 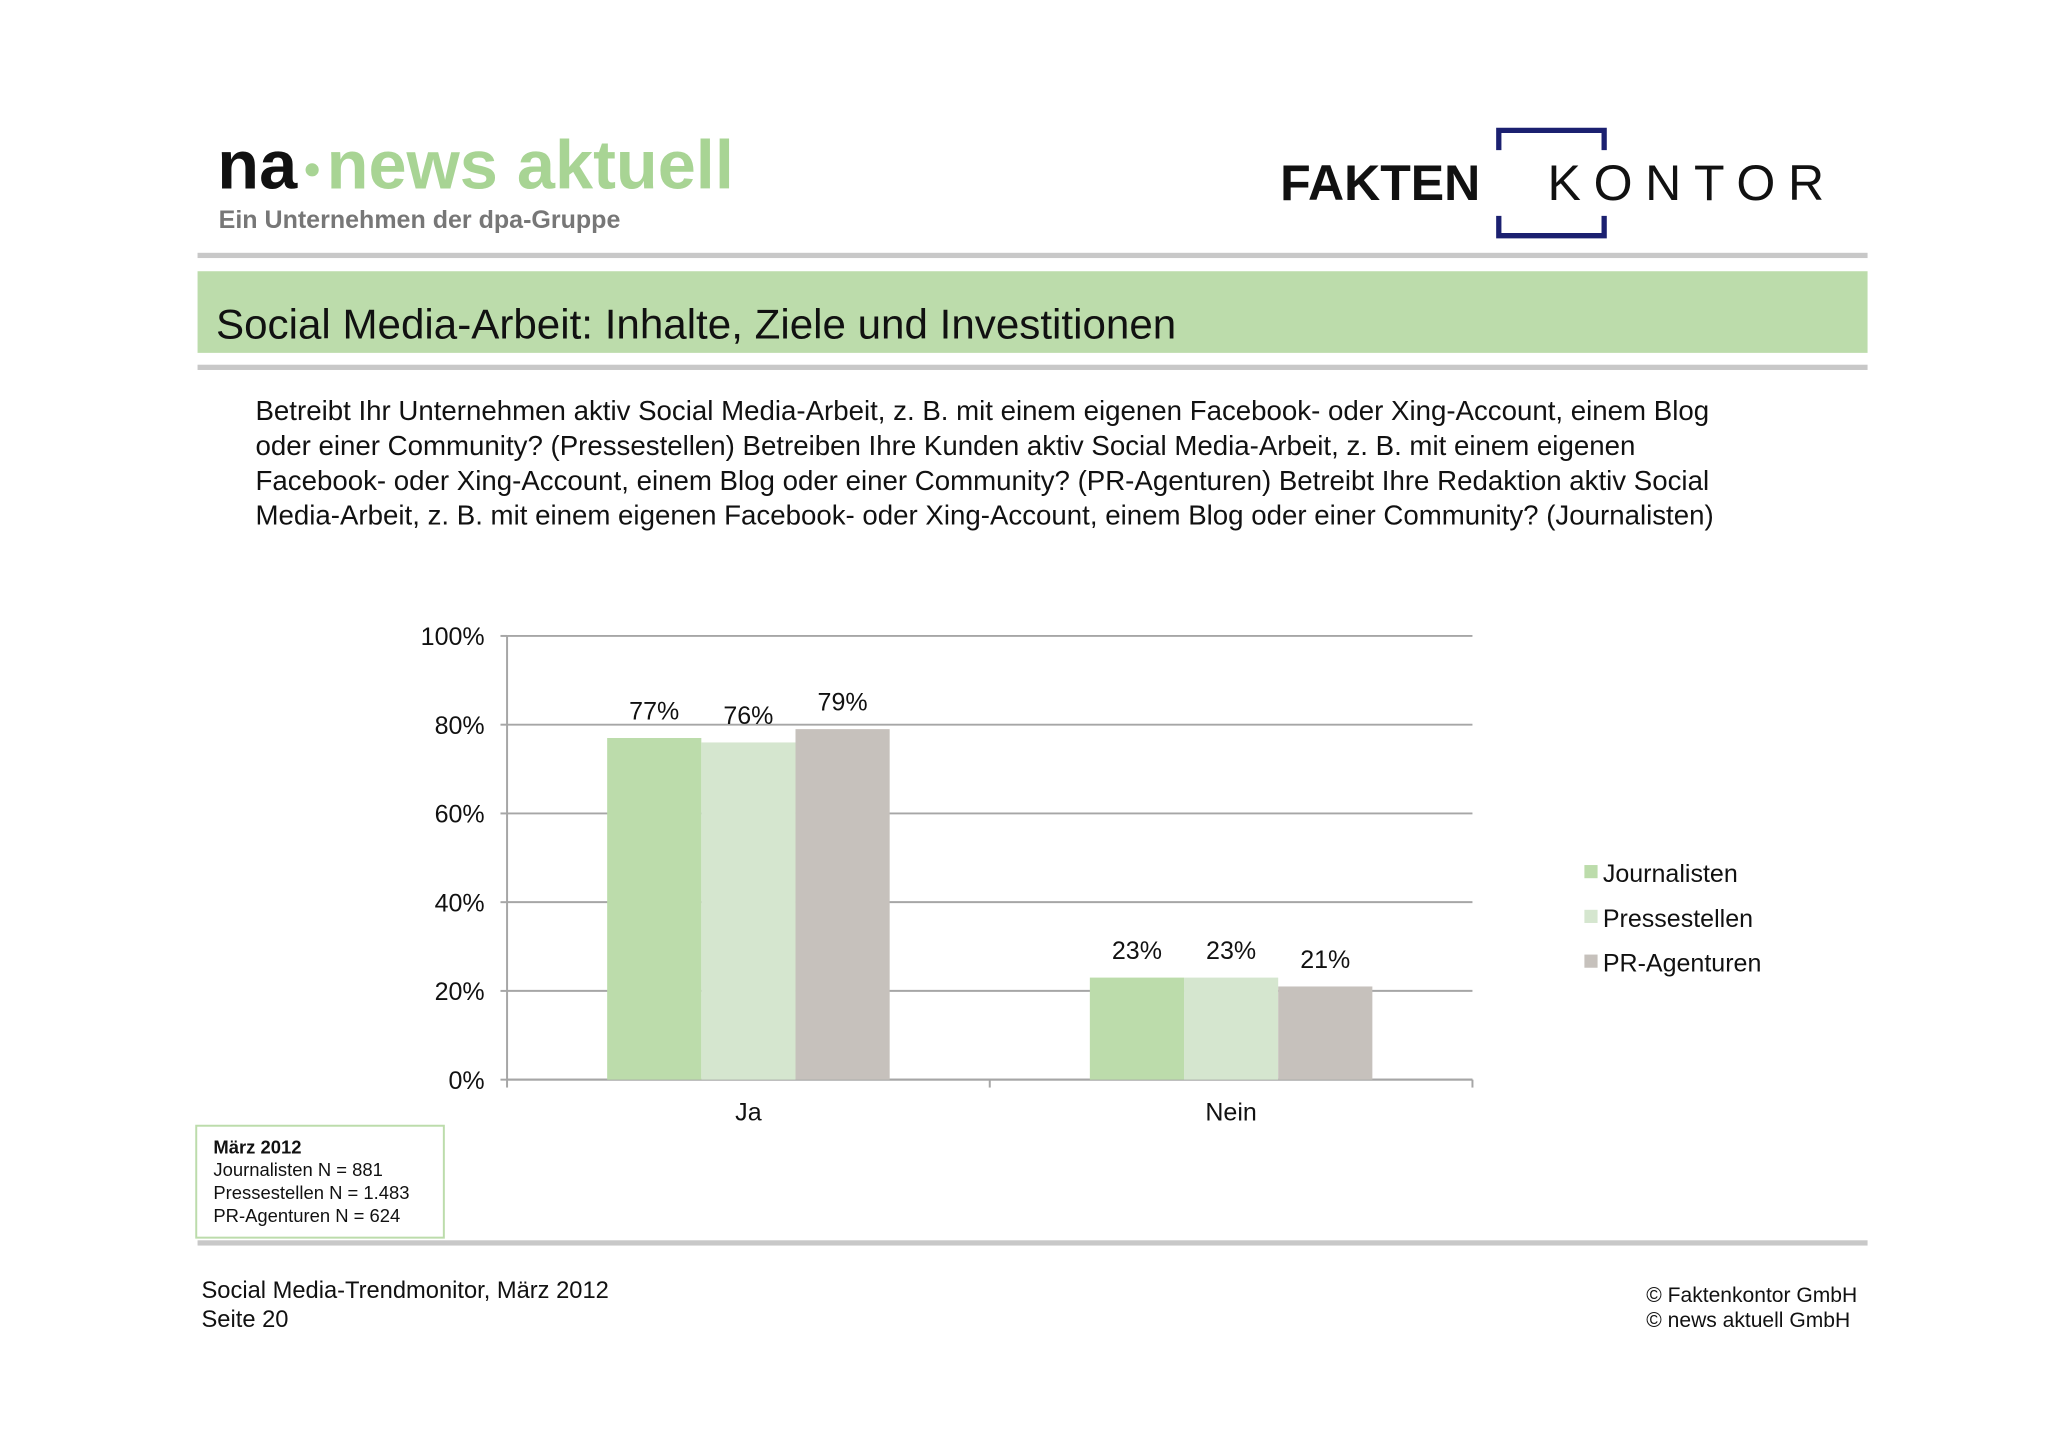 I want to click on y-tick-label: 60%, so click(x=460, y=815).